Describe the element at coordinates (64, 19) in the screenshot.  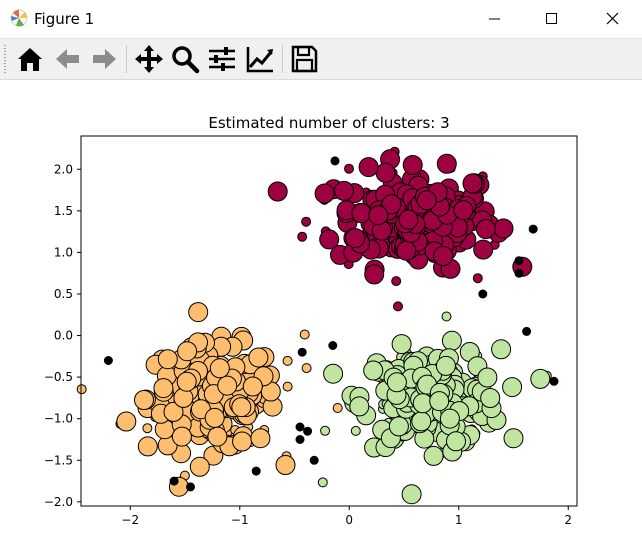
I see `window-title: Figure 1` at that location.